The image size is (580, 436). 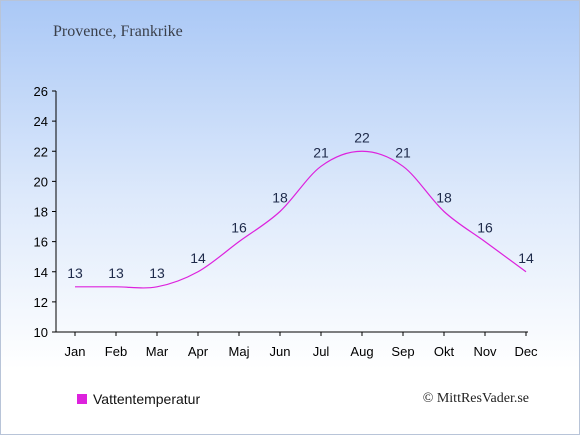 I want to click on y-tick-label: 20, so click(x=41, y=181).